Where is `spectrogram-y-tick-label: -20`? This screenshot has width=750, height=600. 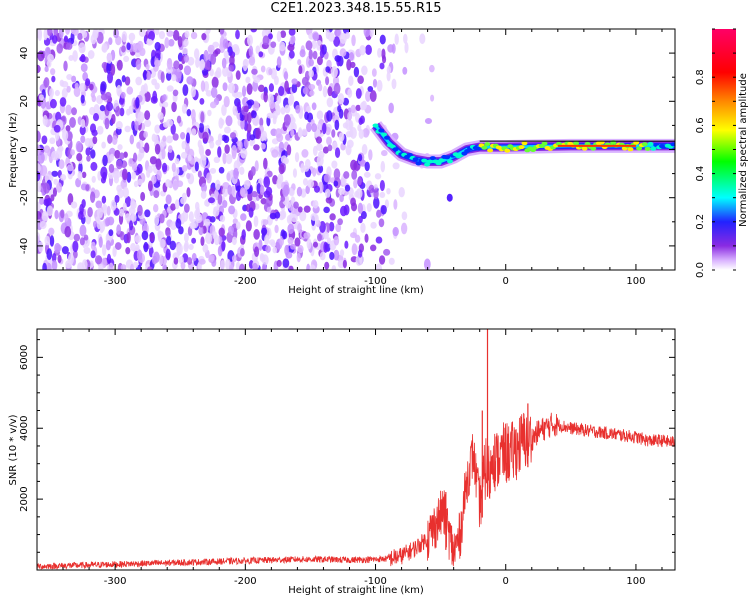 spectrogram-y-tick-label: -20 is located at coordinates (24, 198).